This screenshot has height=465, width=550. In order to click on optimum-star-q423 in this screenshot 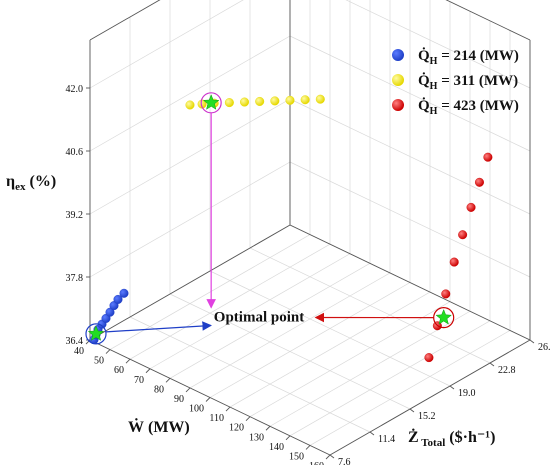, I will do `click(443, 316)`.